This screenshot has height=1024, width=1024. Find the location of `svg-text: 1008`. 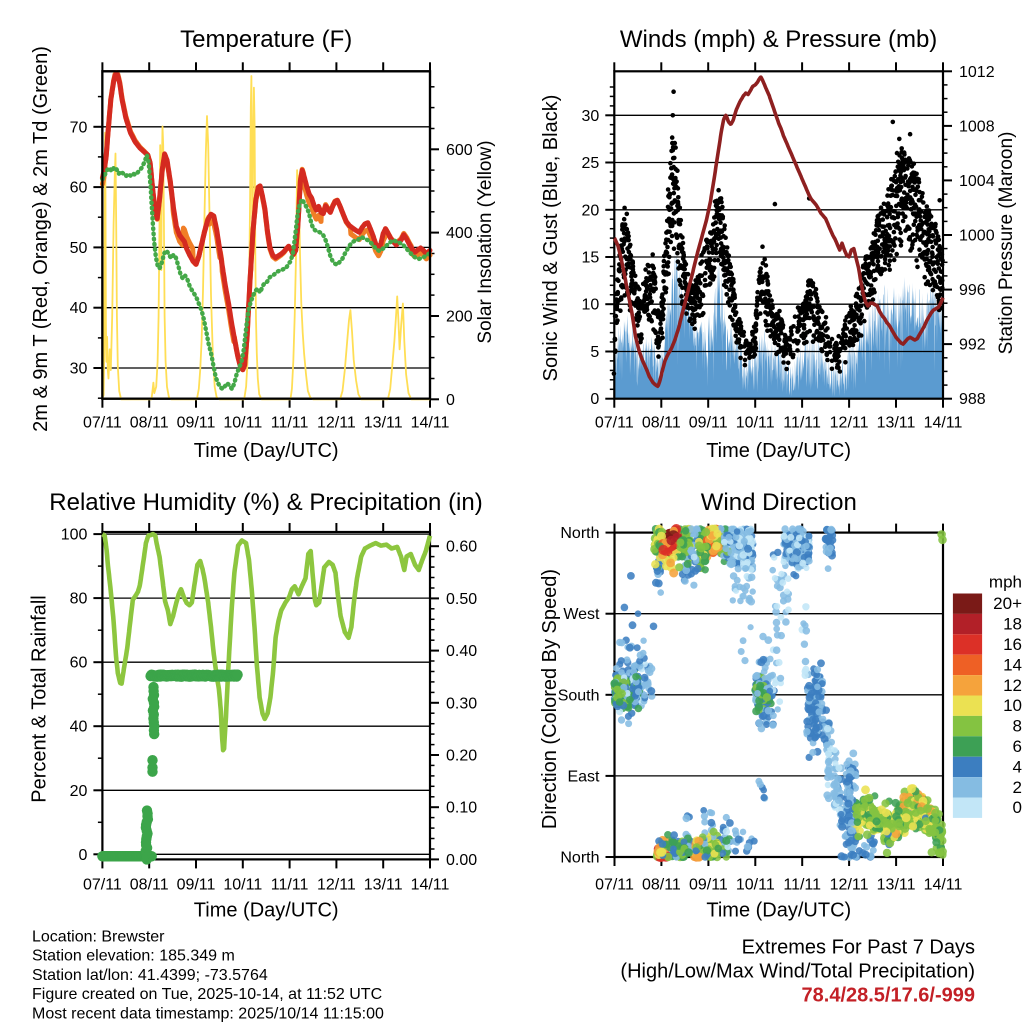

svg-text: 1008 is located at coordinates (977, 126).